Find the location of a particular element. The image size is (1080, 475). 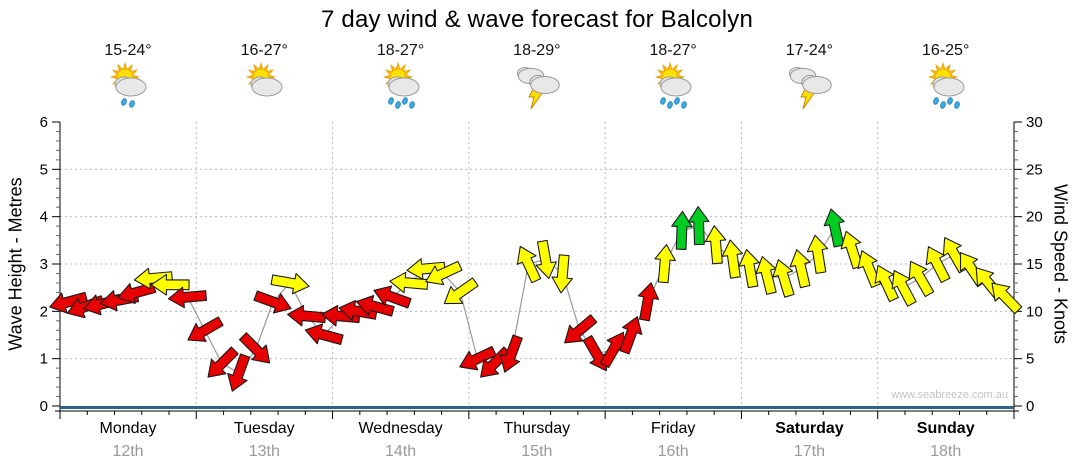

day-name-label: Saturday is located at coordinates (809, 428).